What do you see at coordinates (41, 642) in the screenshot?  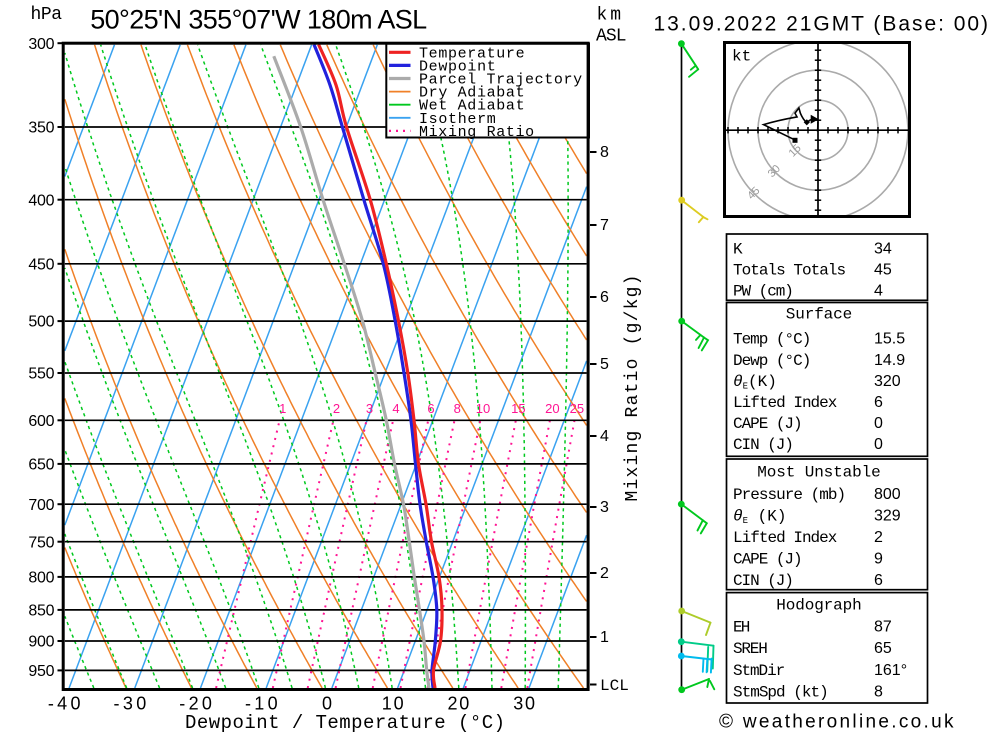 I see `svg-text: 900` at bounding box center [41, 642].